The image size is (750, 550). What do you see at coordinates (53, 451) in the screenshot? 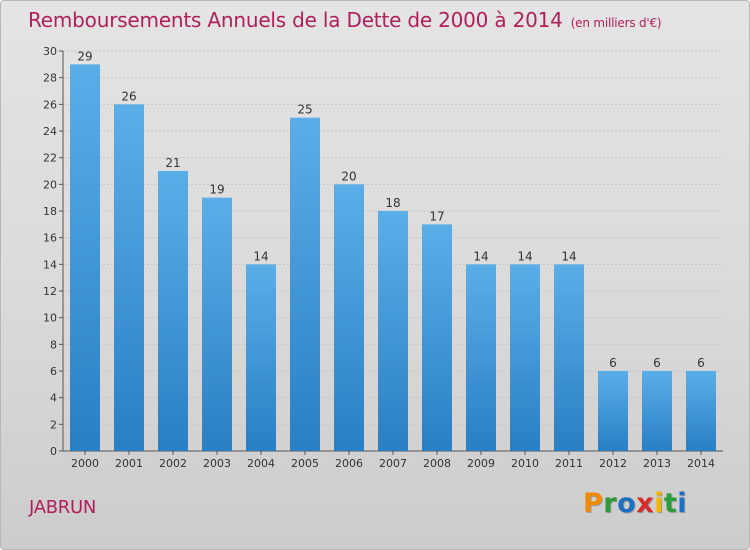
I see `y-tick-label: 0` at bounding box center [53, 451].